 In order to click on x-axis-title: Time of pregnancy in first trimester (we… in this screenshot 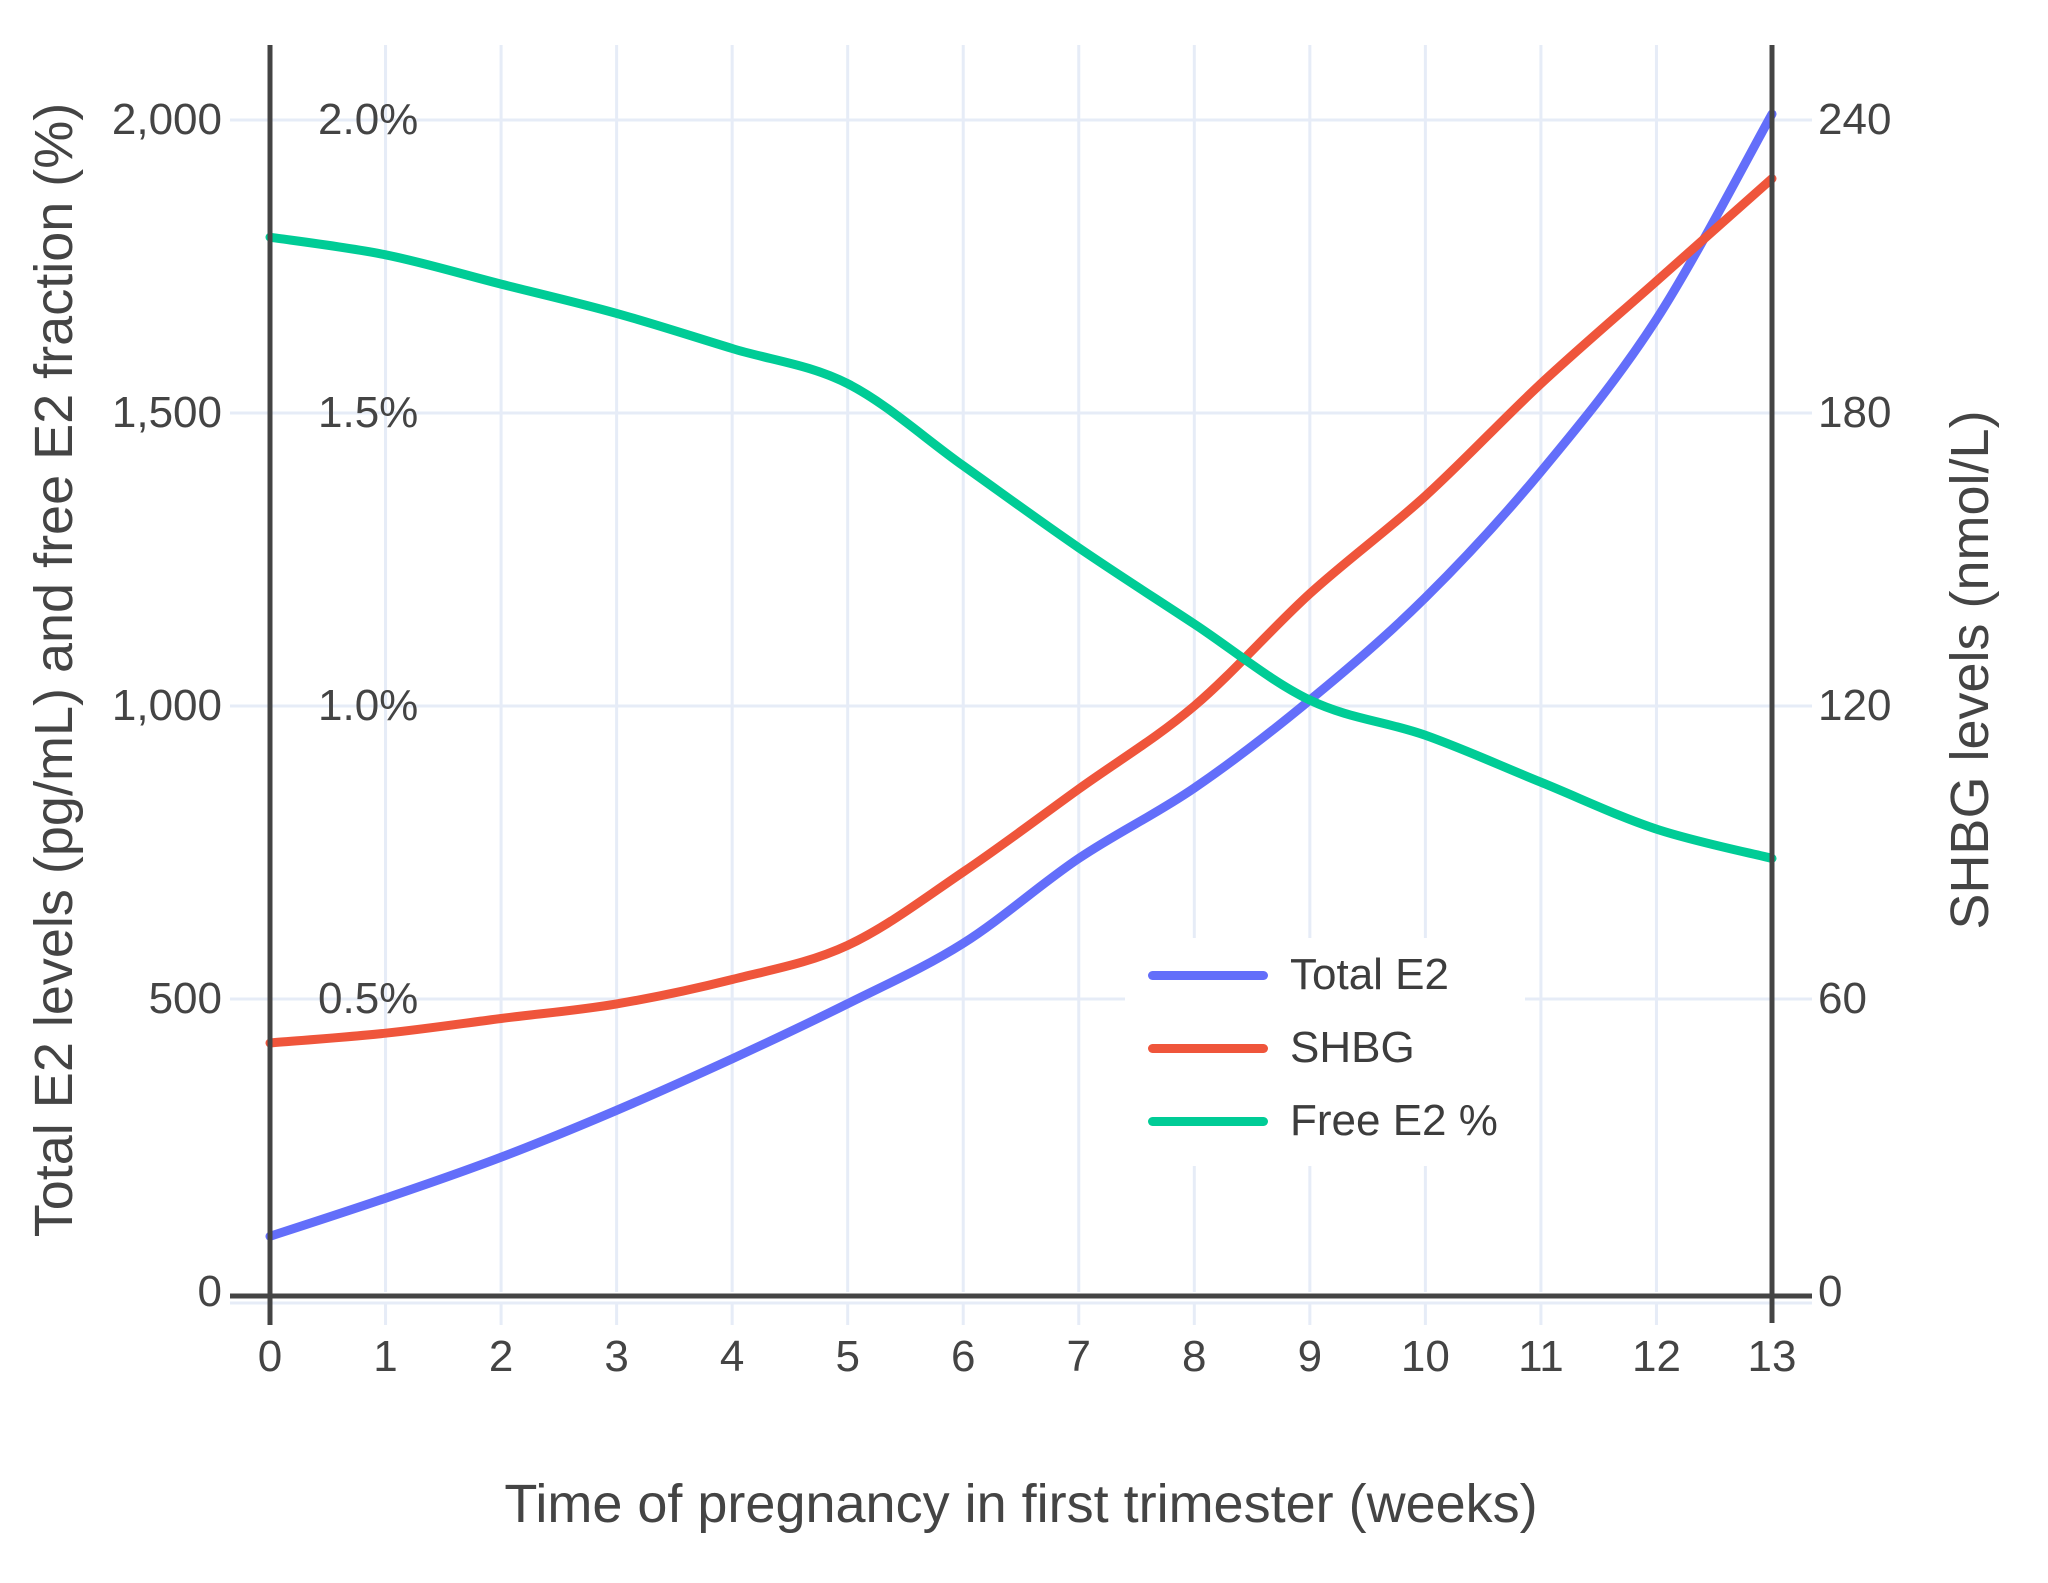, I will do `click(1021, 1504)`.